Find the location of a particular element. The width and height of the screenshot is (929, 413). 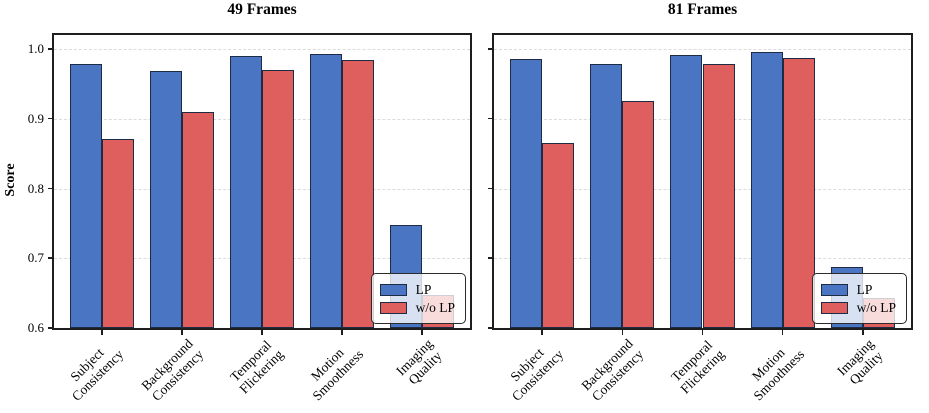

y-tick-label-0.8: 0.8 is located at coordinates (35, 188).